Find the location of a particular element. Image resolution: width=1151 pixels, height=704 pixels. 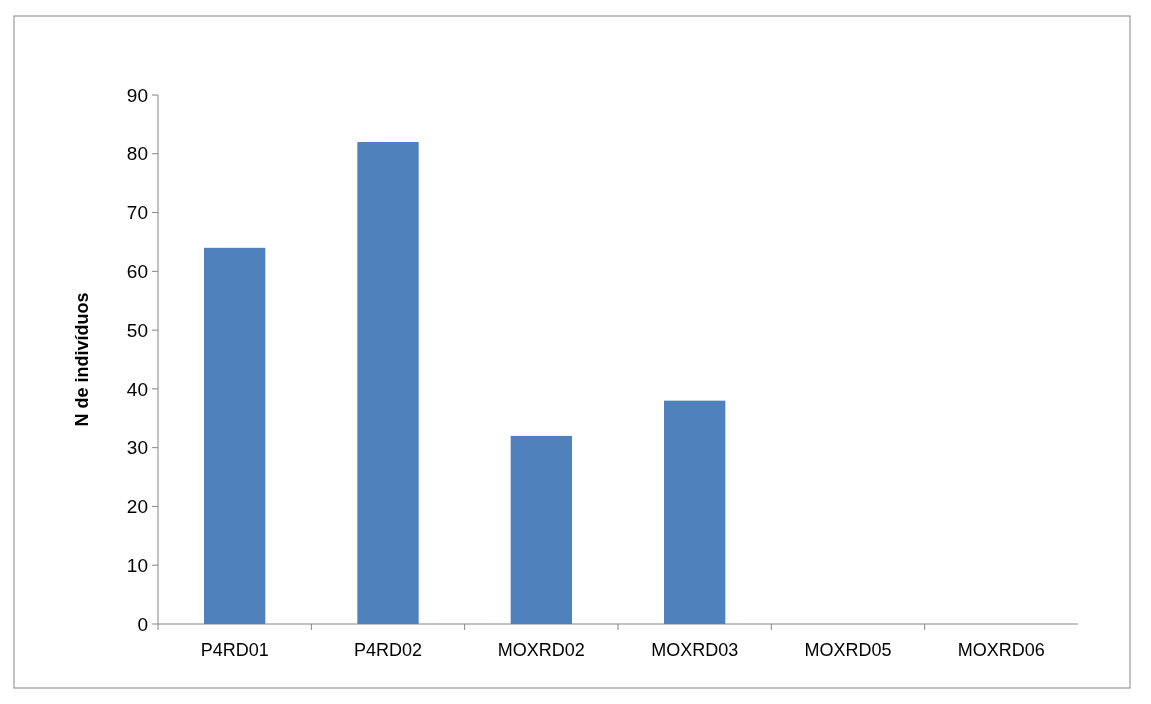

y-tick-label: 60 is located at coordinates (137, 271).